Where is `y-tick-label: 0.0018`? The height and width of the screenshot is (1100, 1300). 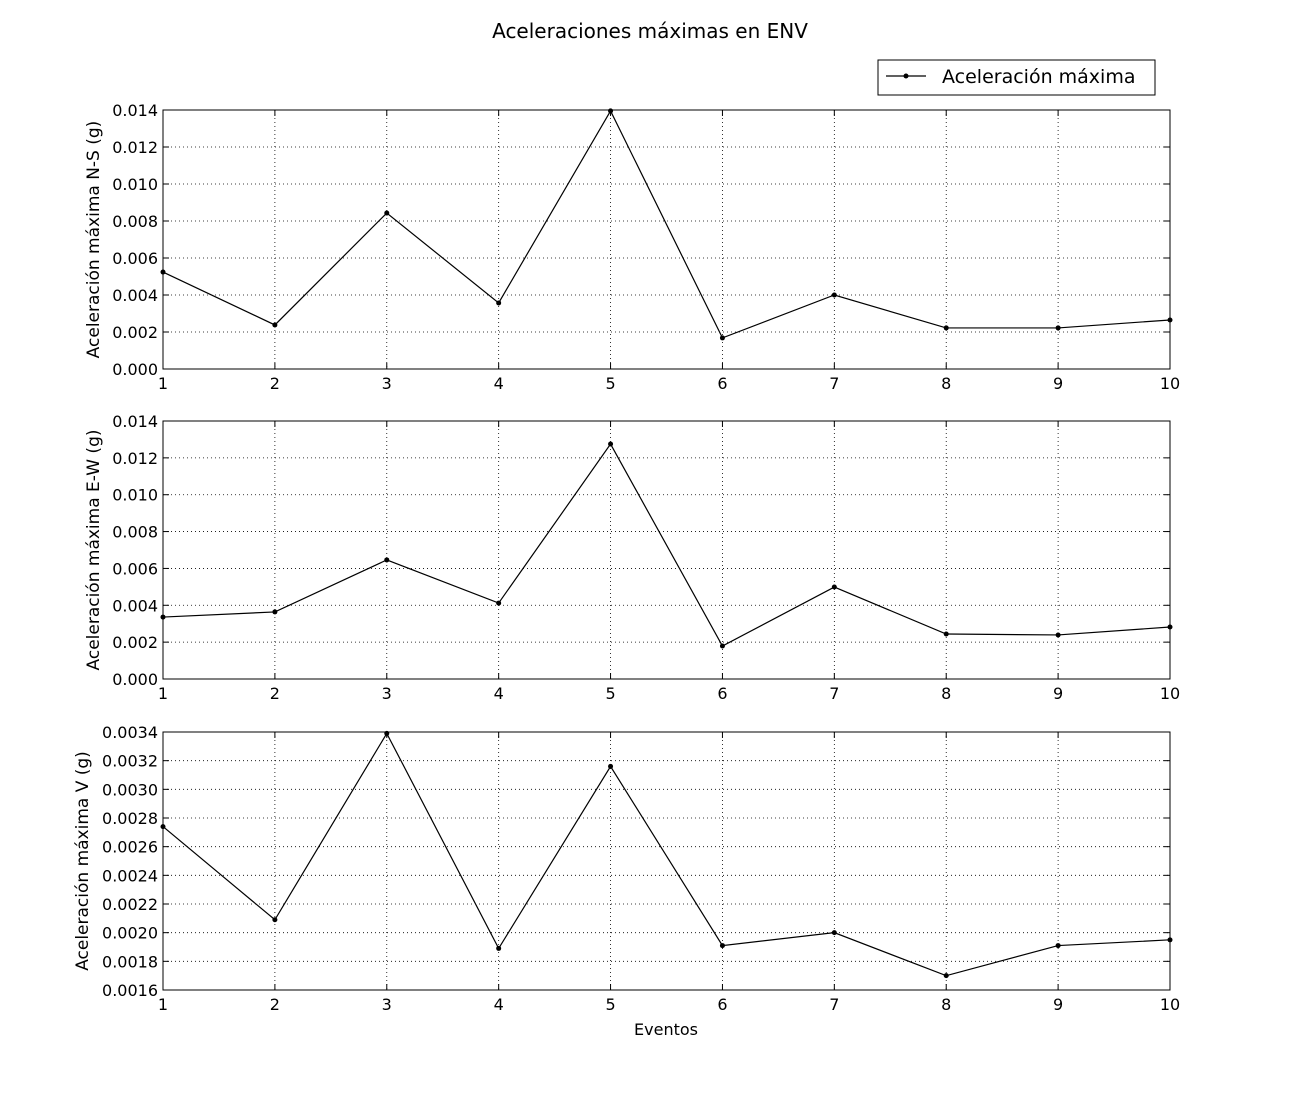
y-tick-label: 0.0018 is located at coordinates (130, 961).